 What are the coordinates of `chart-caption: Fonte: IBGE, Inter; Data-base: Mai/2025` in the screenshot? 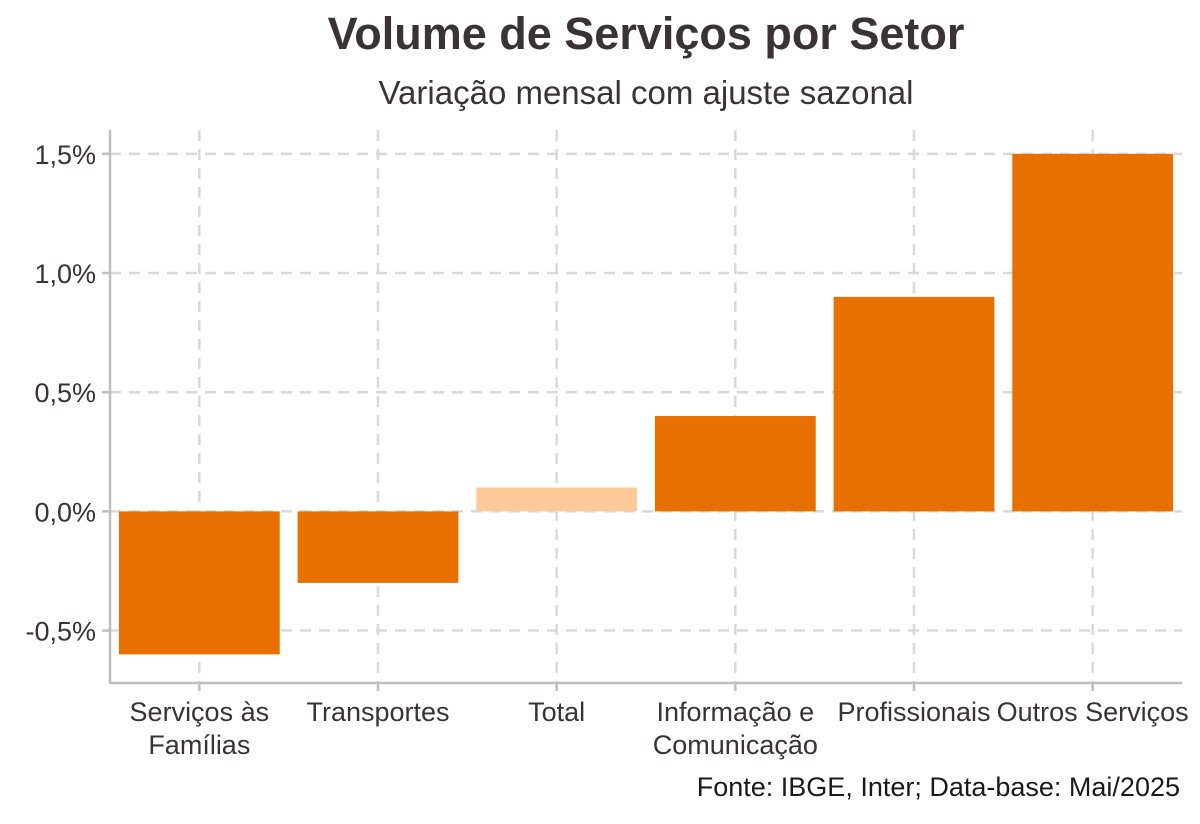 It's located at (938, 787).